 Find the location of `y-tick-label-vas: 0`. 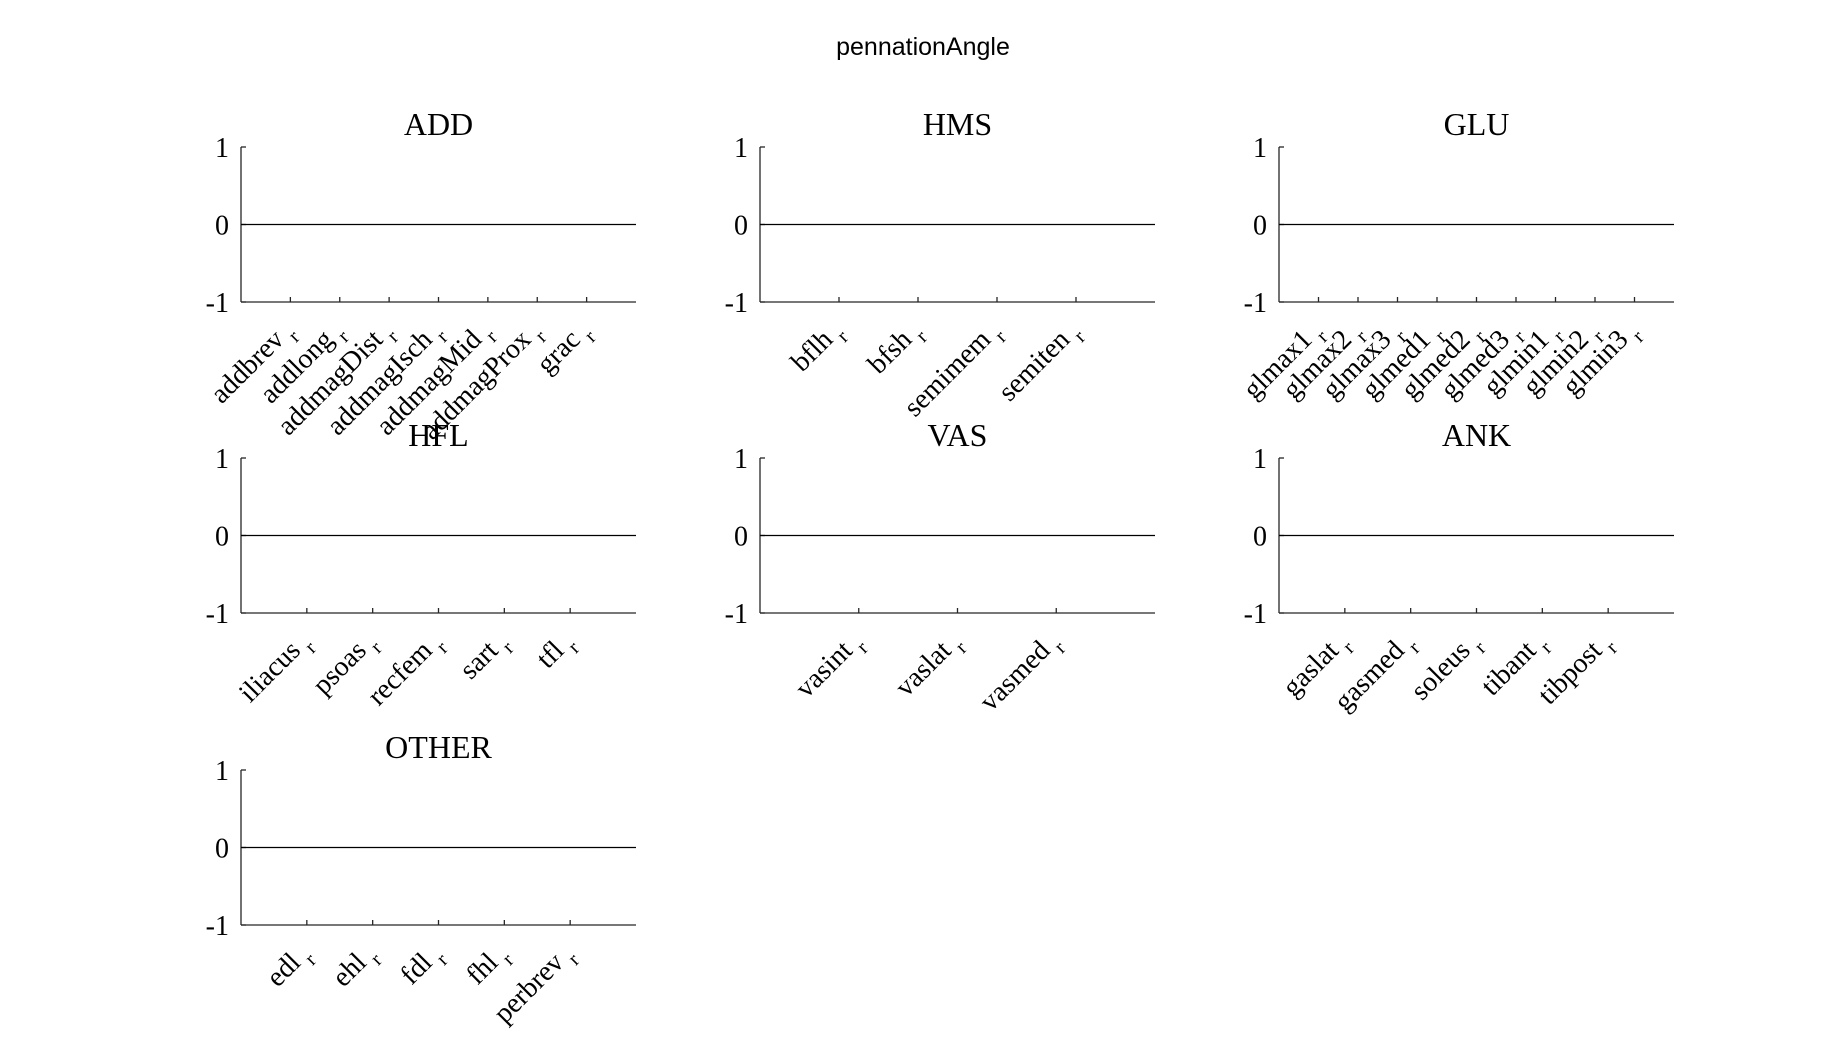

y-tick-label-vas: 0 is located at coordinates (741, 537).